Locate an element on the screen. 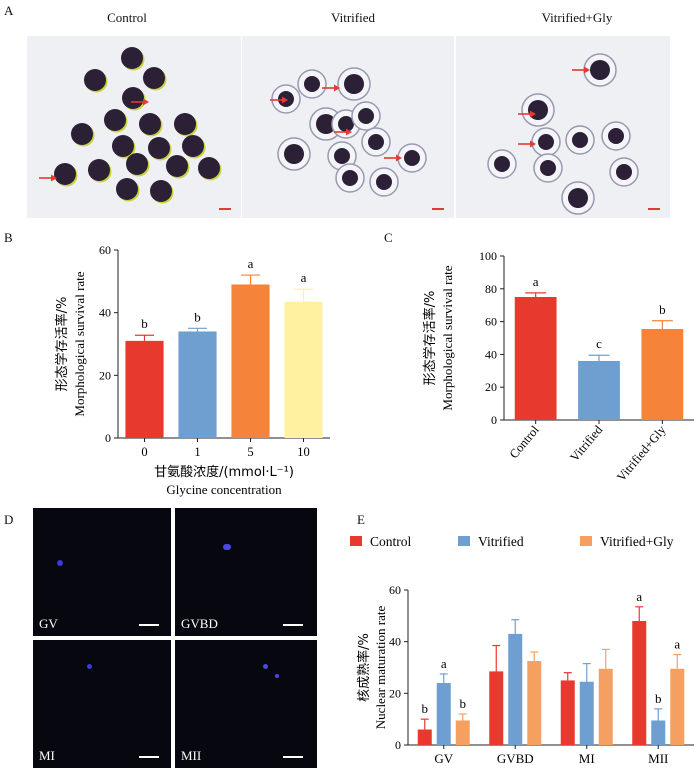 The height and width of the screenshot is (772, 700). bar-Control-MI is located at coordinates (567, 712).